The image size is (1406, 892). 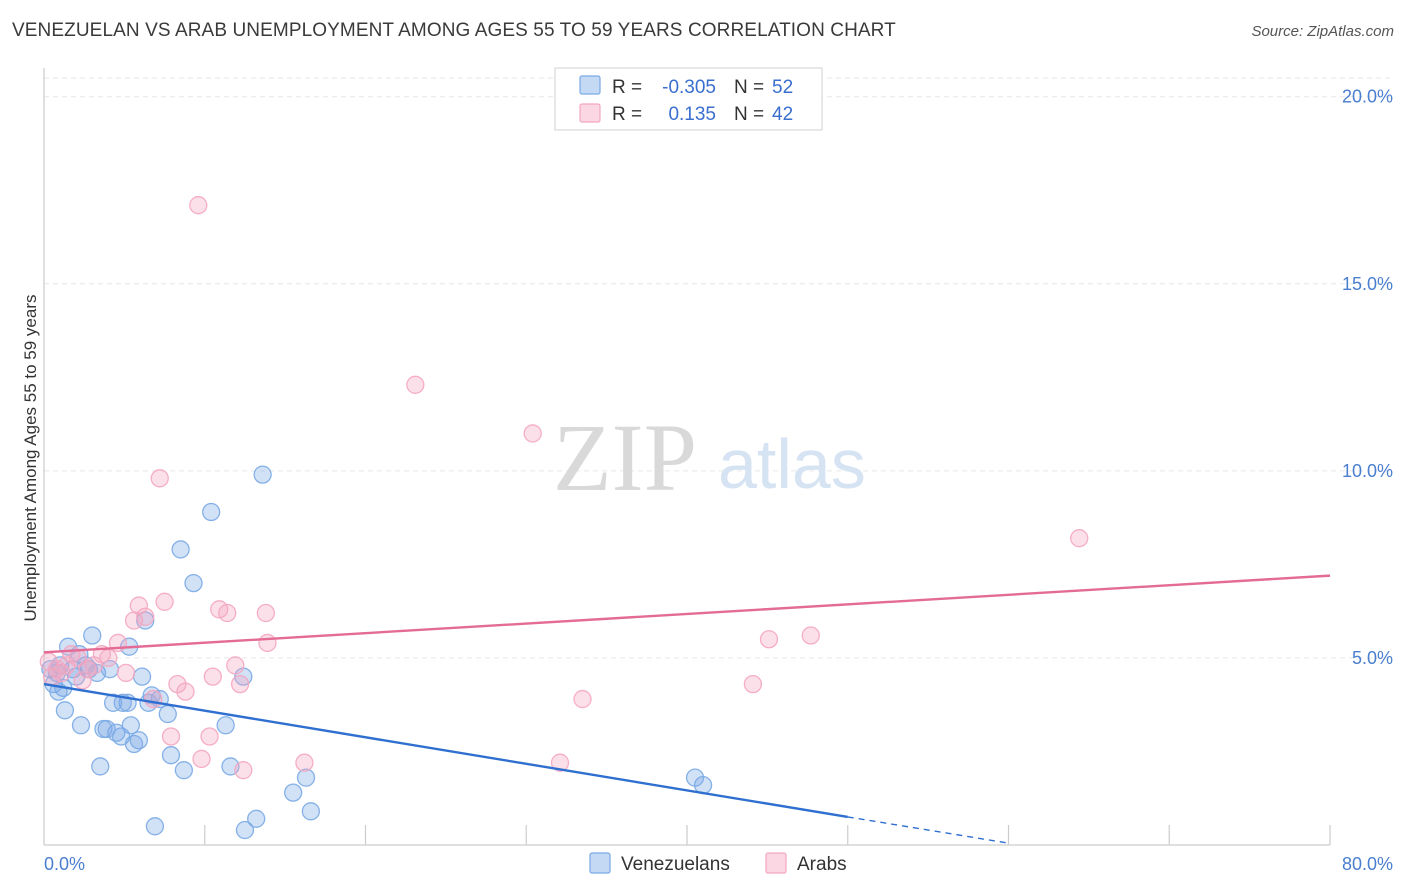 I want to click on y-axis-title: Unemployment Among Ages 55 to 59 years, so click(x=30, y=458).